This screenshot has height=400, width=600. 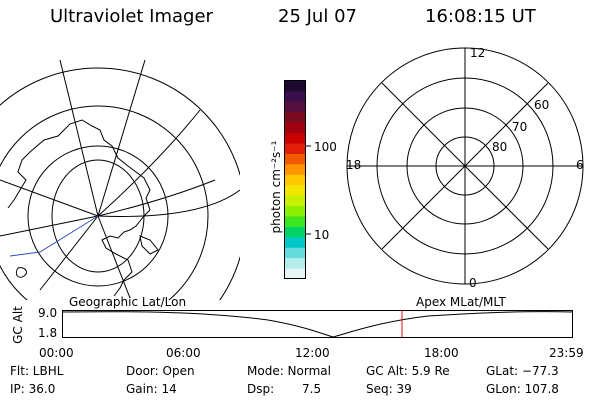 I want to click on filter-info: Flt: LBHL, so click(x=37, y=371).